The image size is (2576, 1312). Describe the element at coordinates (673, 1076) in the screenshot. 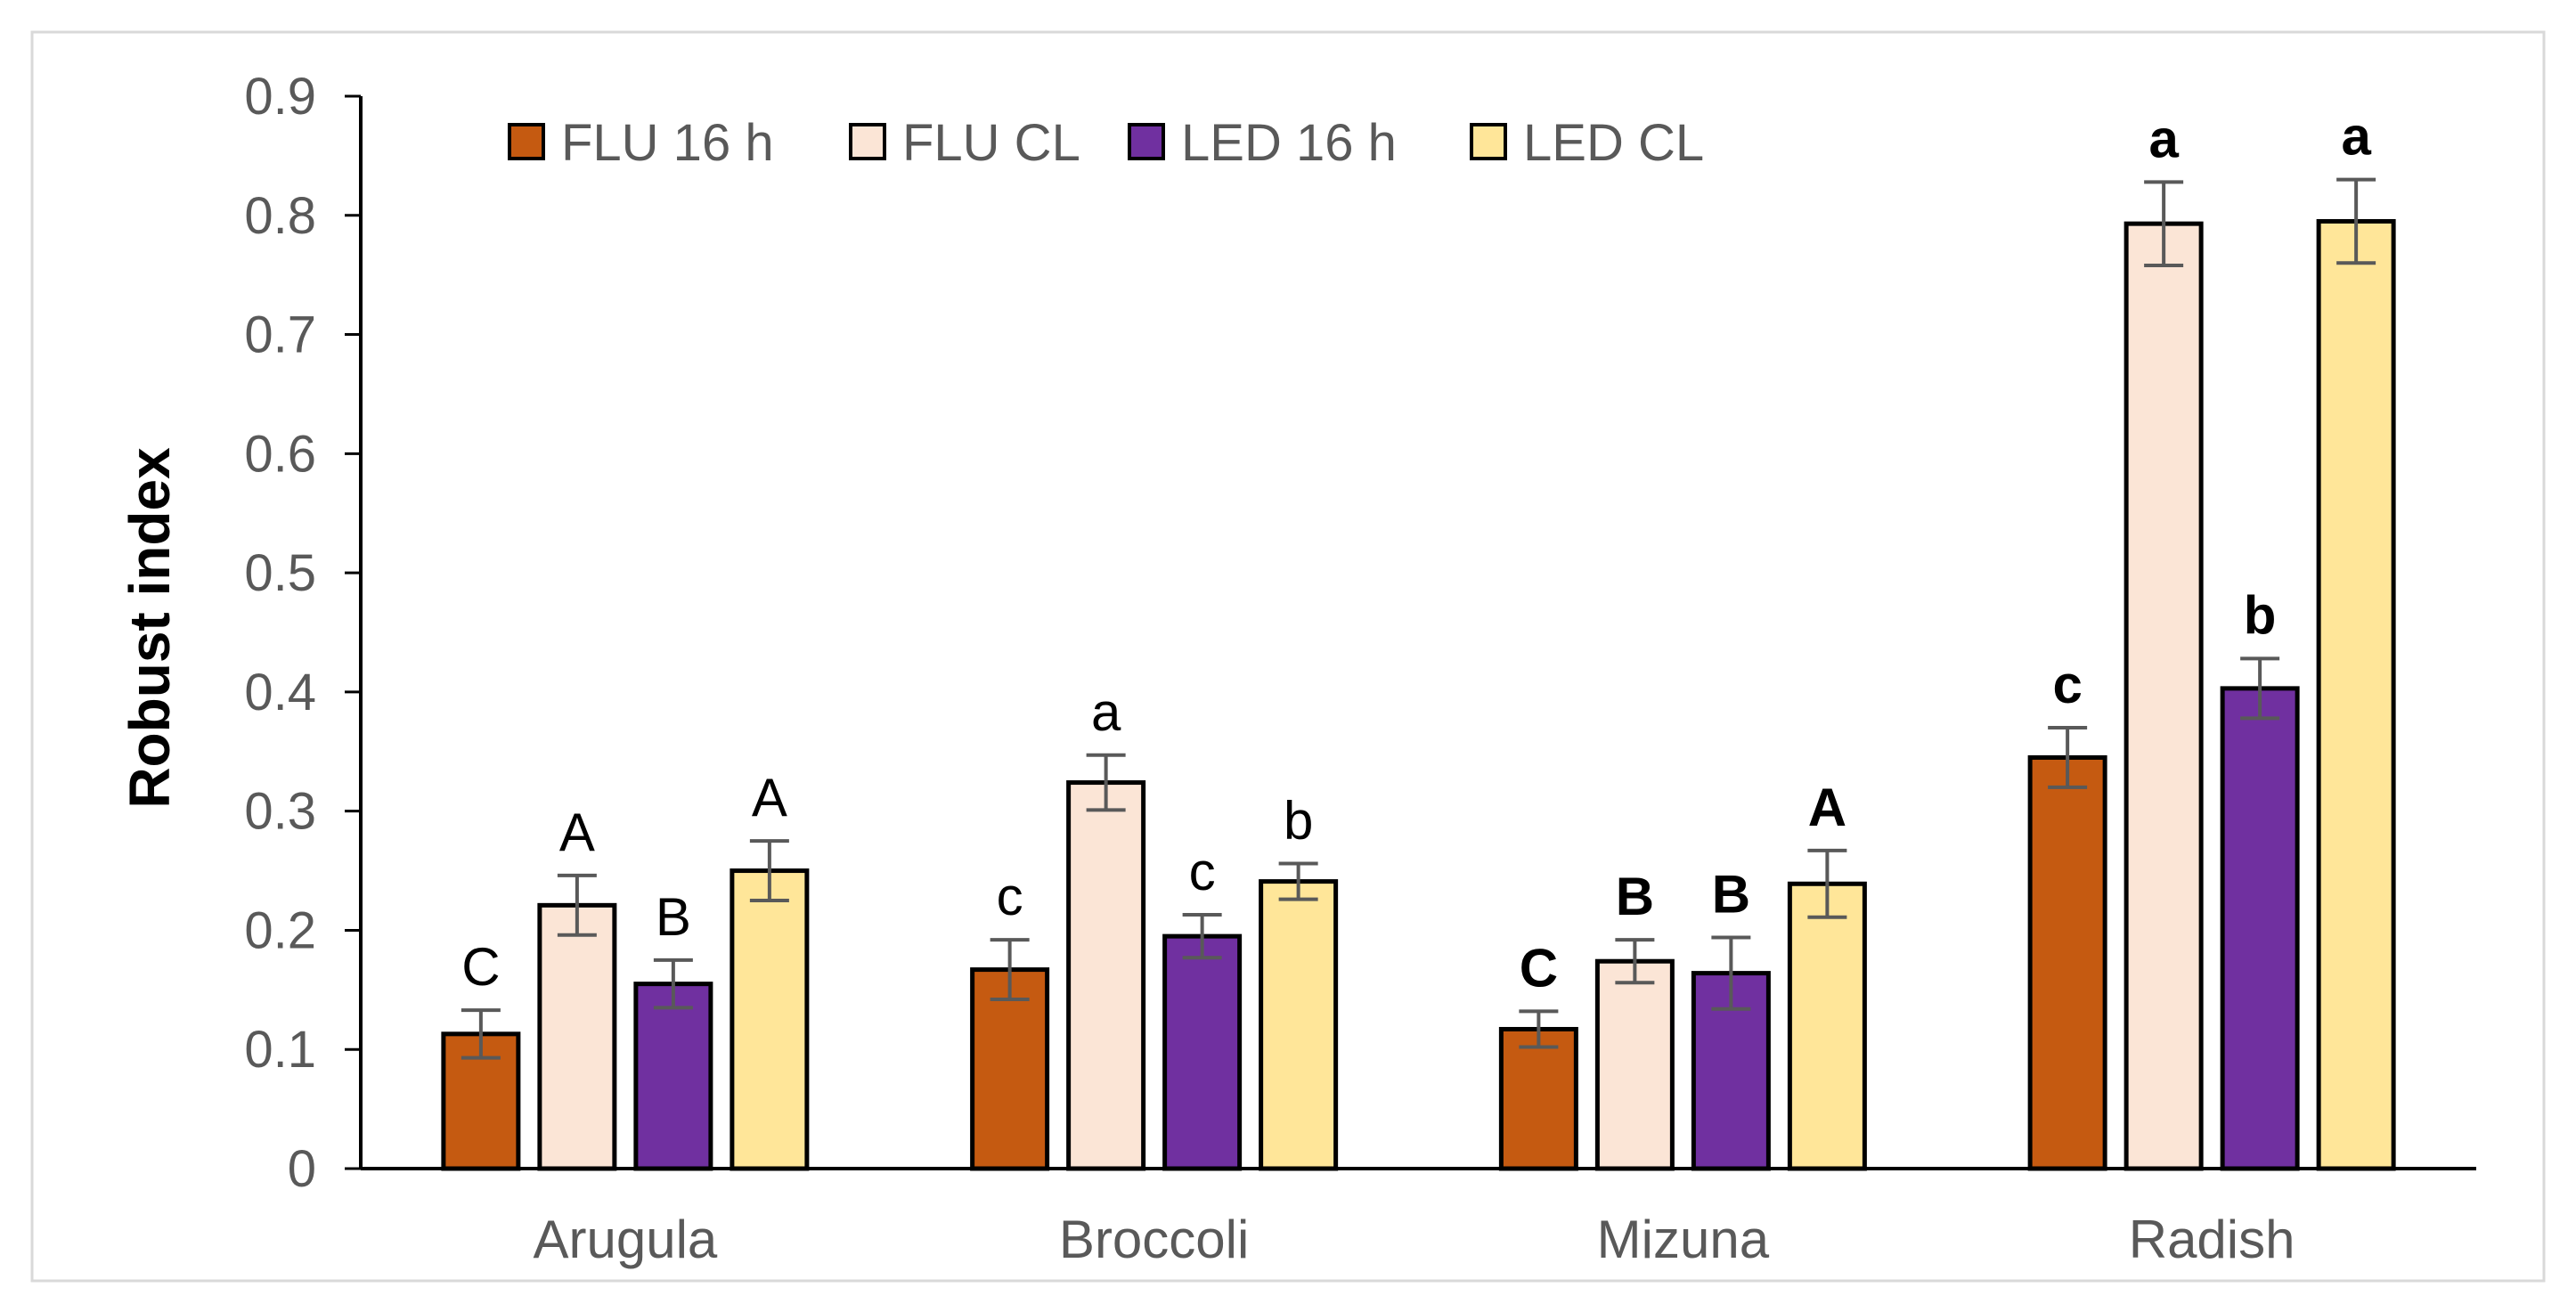

I see `bar-led-16-h-arugula` at that location.